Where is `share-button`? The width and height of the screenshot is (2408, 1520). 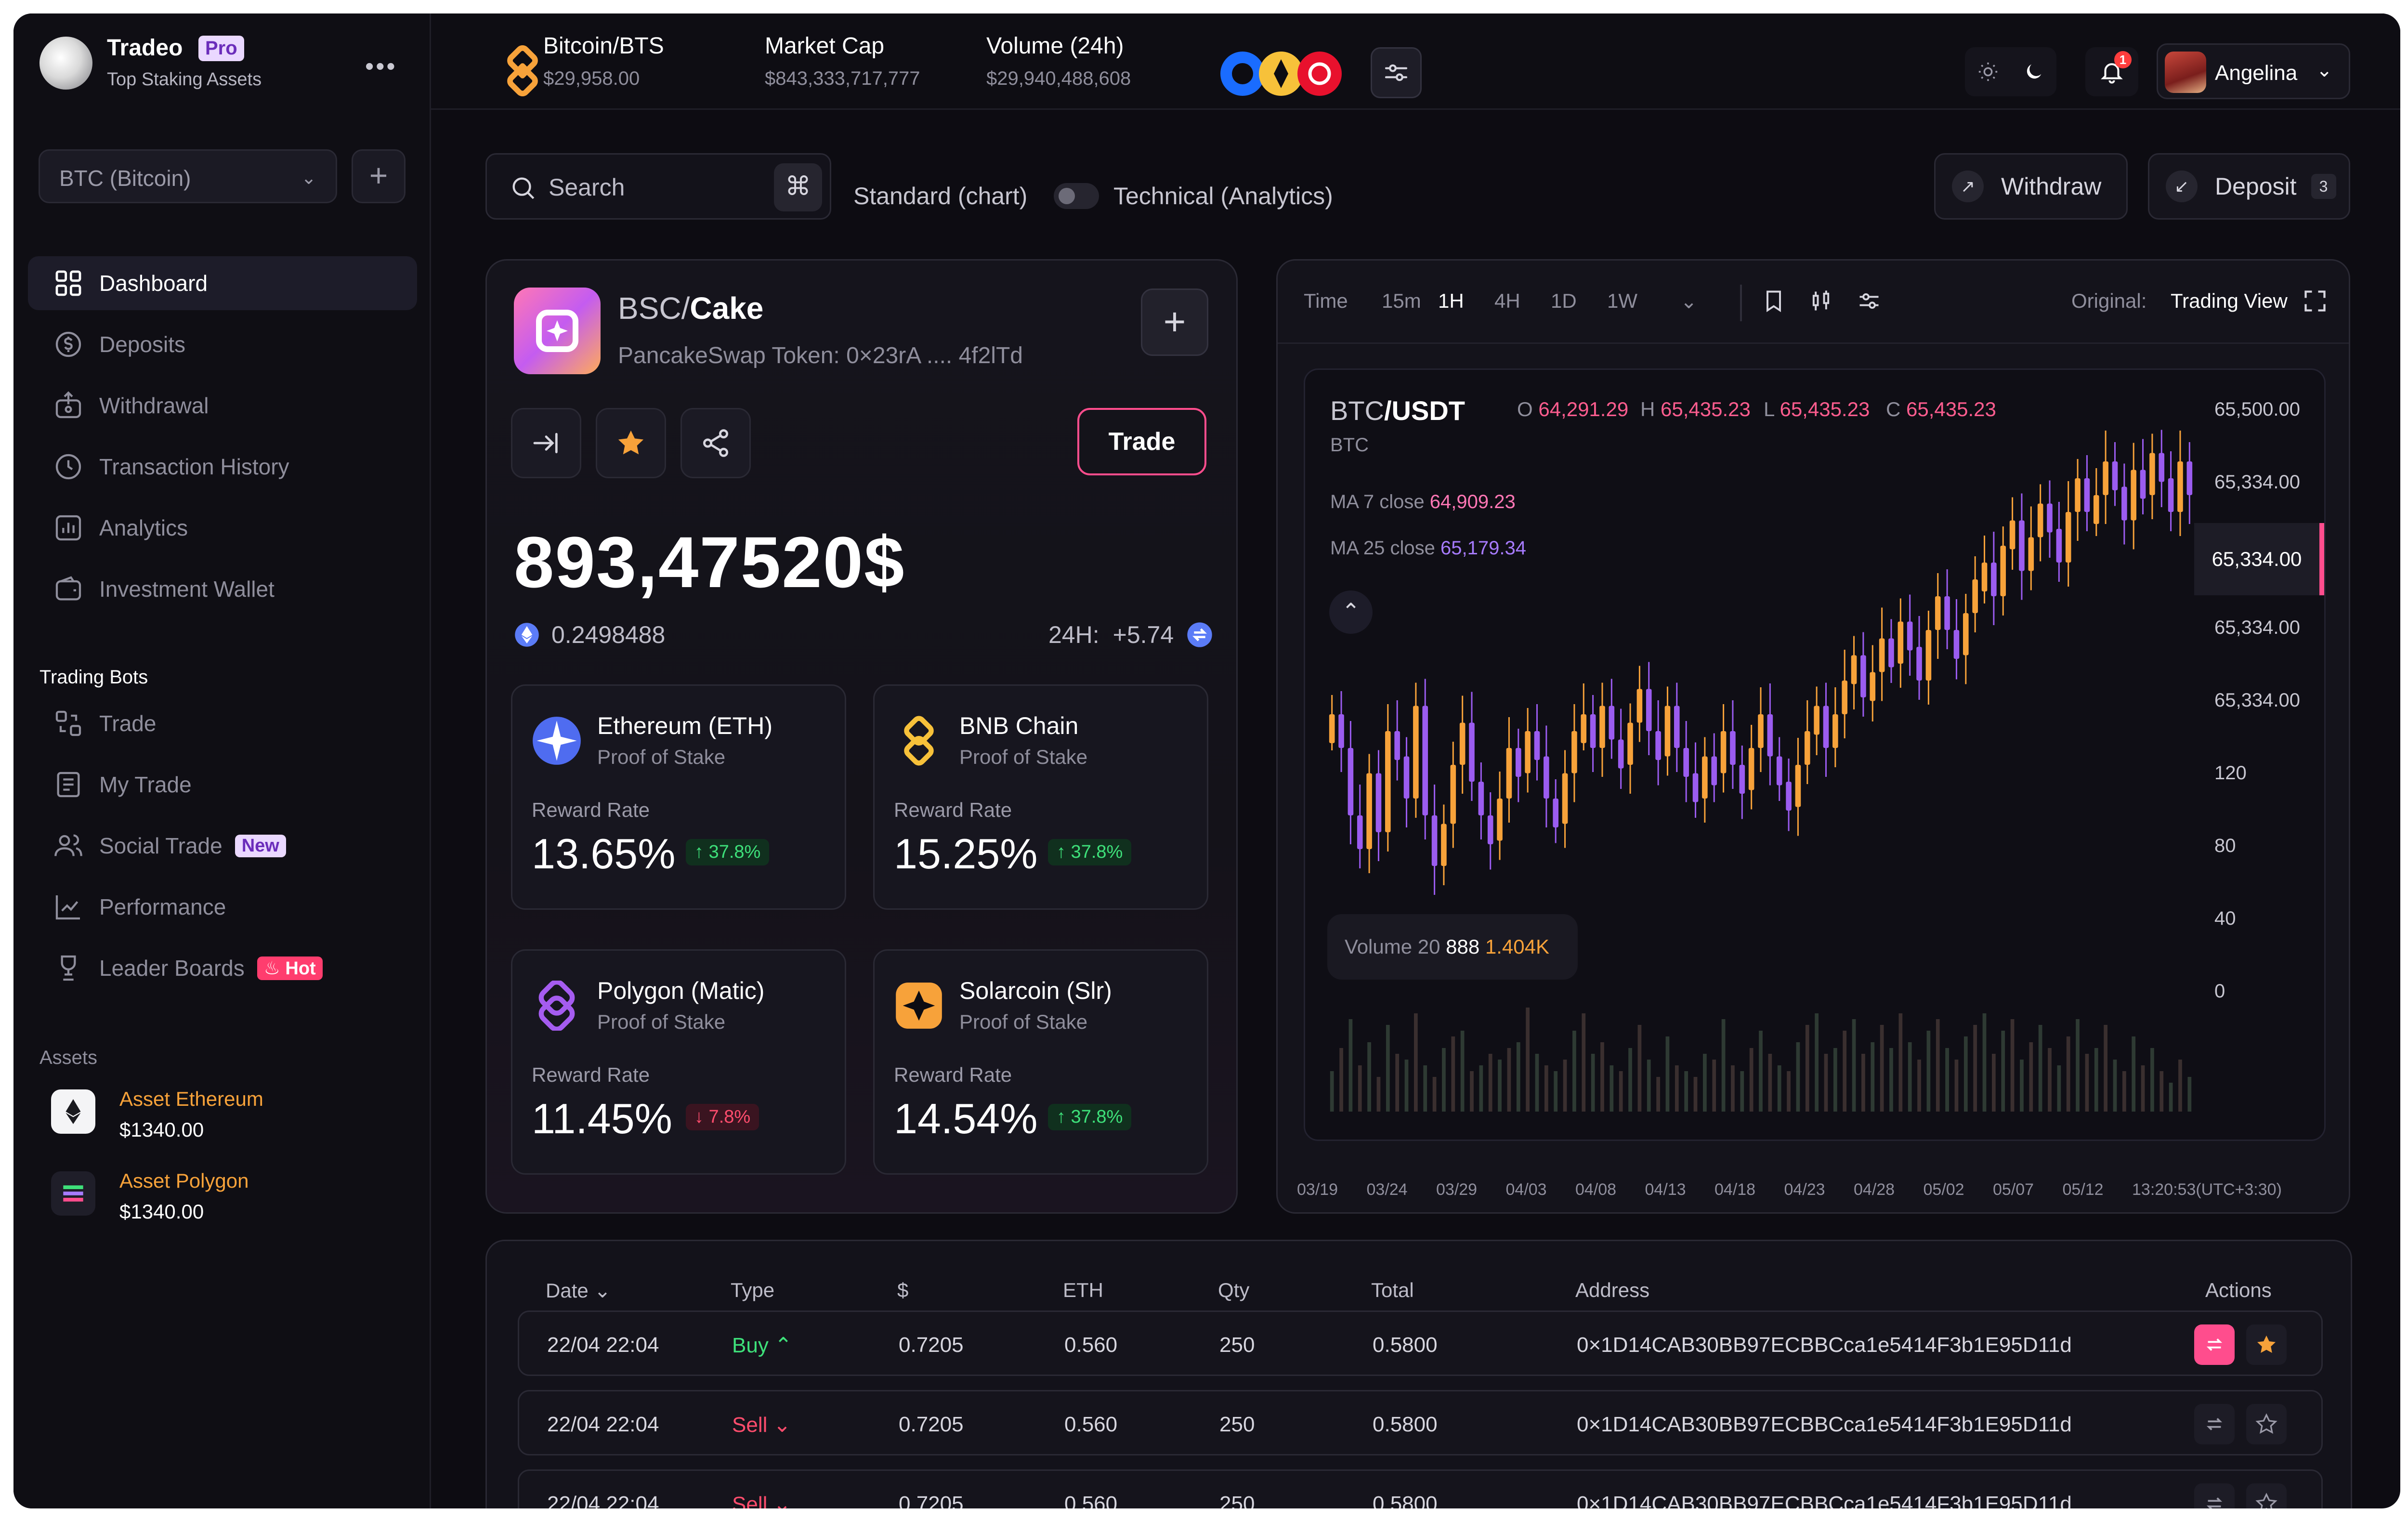
share-button is located at coordinates (716, 443).